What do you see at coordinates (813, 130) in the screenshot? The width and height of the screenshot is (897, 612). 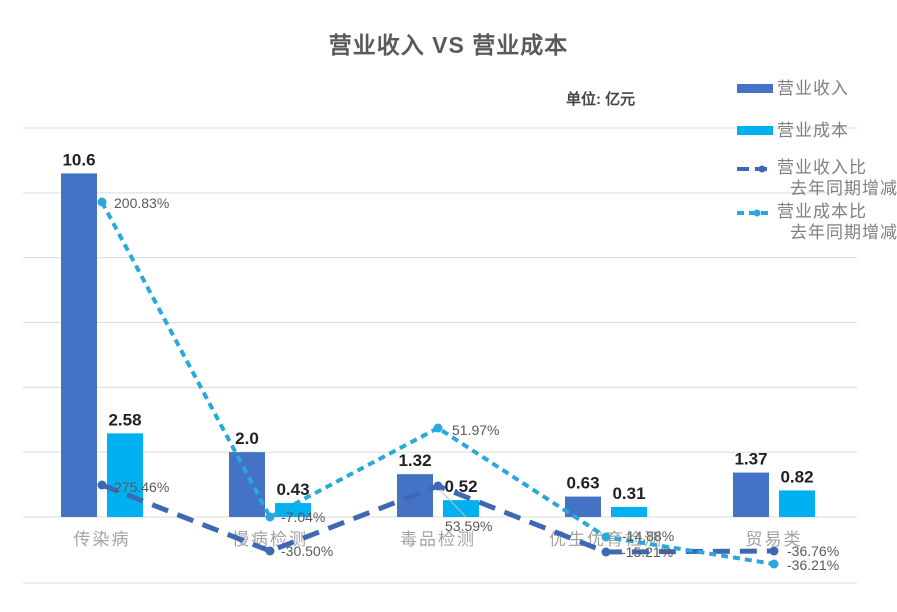 I see `legend-label-cost: 营业成本` at bounding box center [813, 130].